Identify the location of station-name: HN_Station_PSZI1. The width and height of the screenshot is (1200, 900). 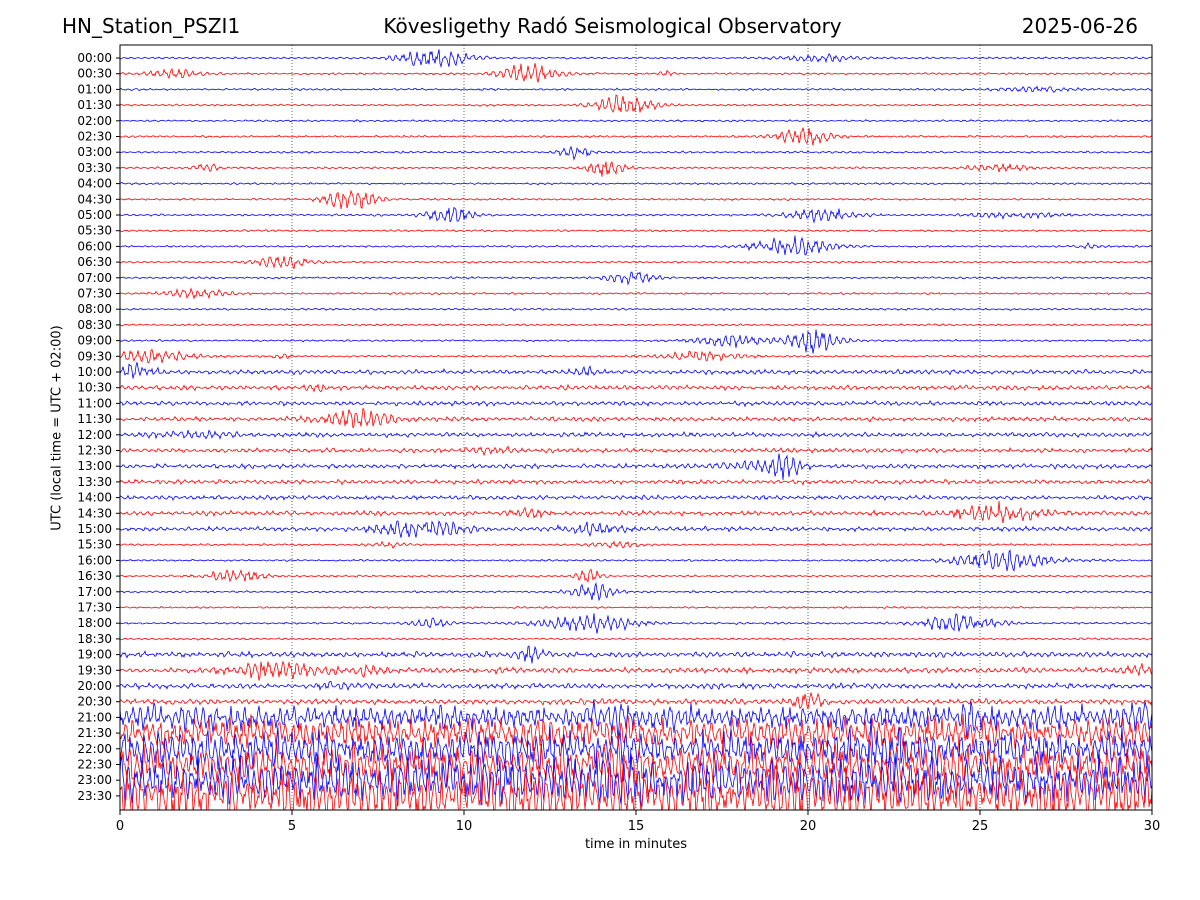
(151, 26).